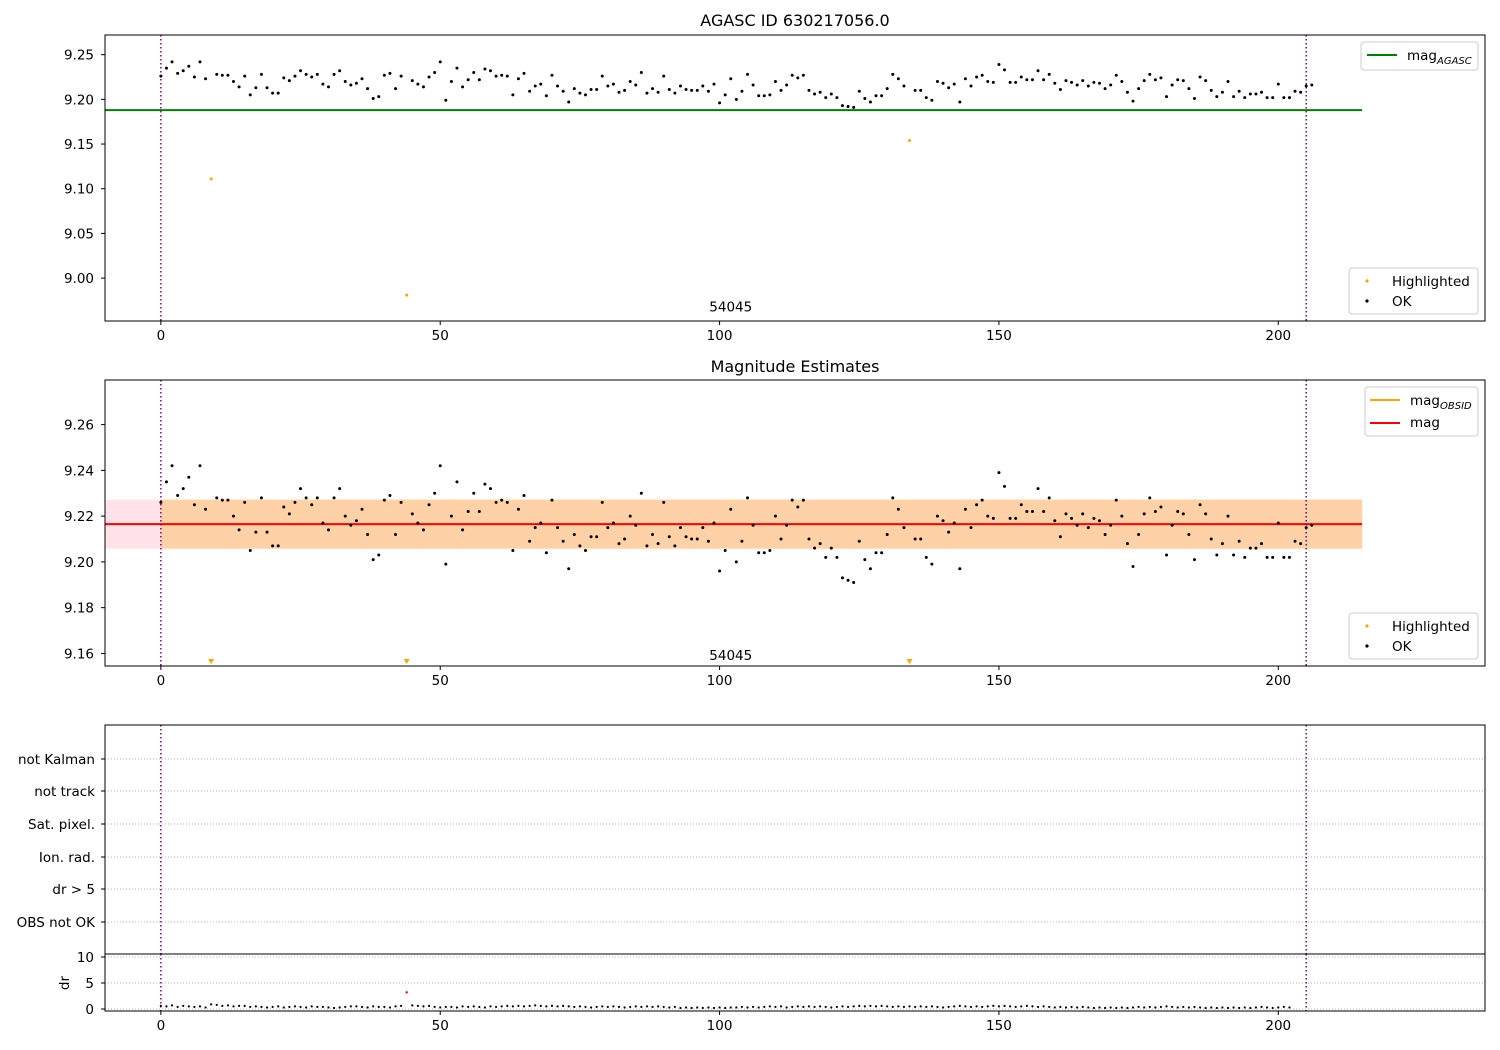  I want to click on magnitude-legend-top: magOBSID mag, so click(1421, 411).